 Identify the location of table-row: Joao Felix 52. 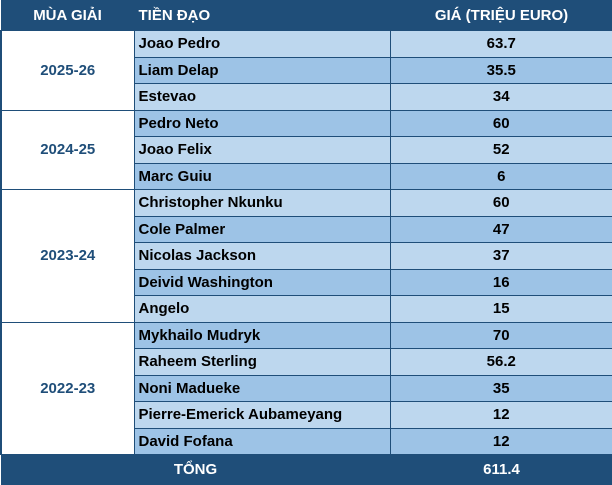
(306, 150).